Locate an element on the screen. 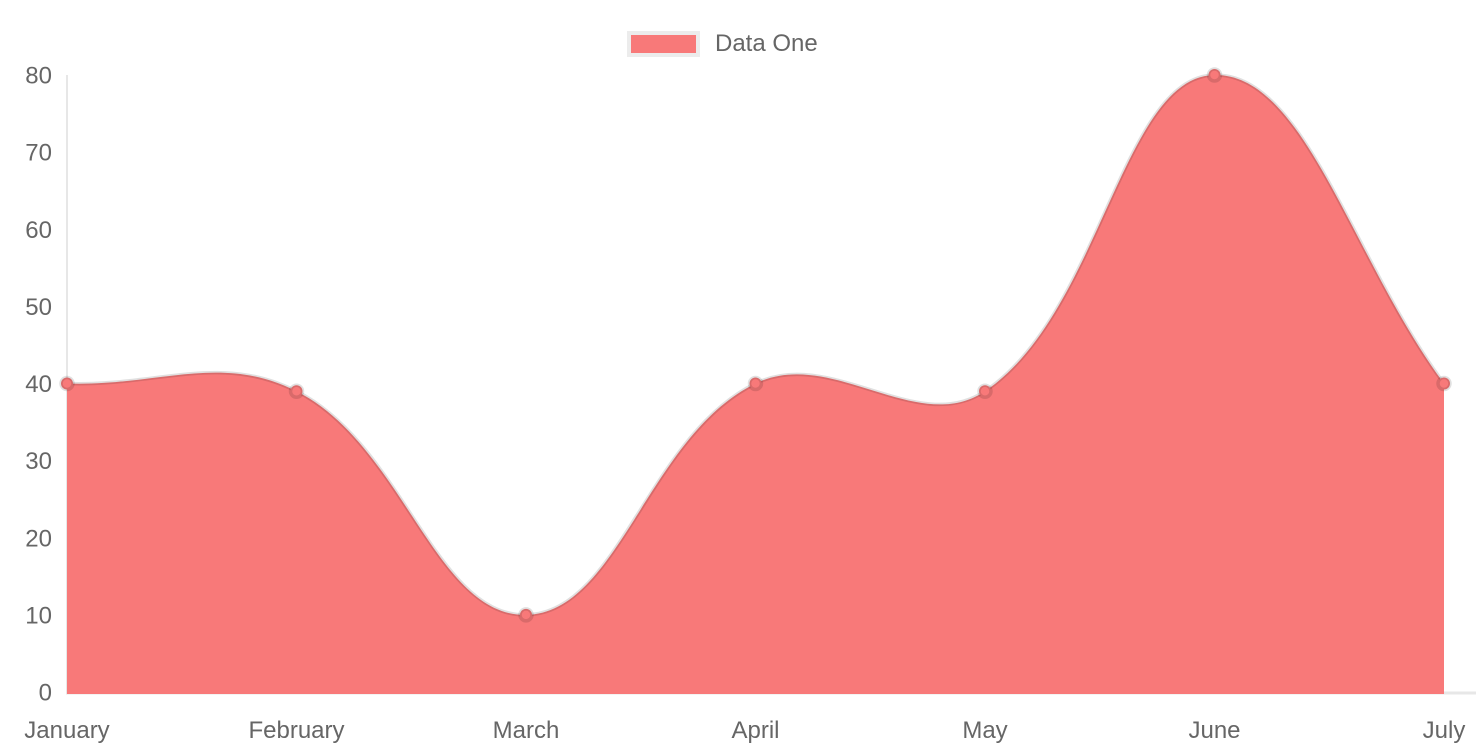  x-axis-tick-label: June is located at coordinates (1214, 730).